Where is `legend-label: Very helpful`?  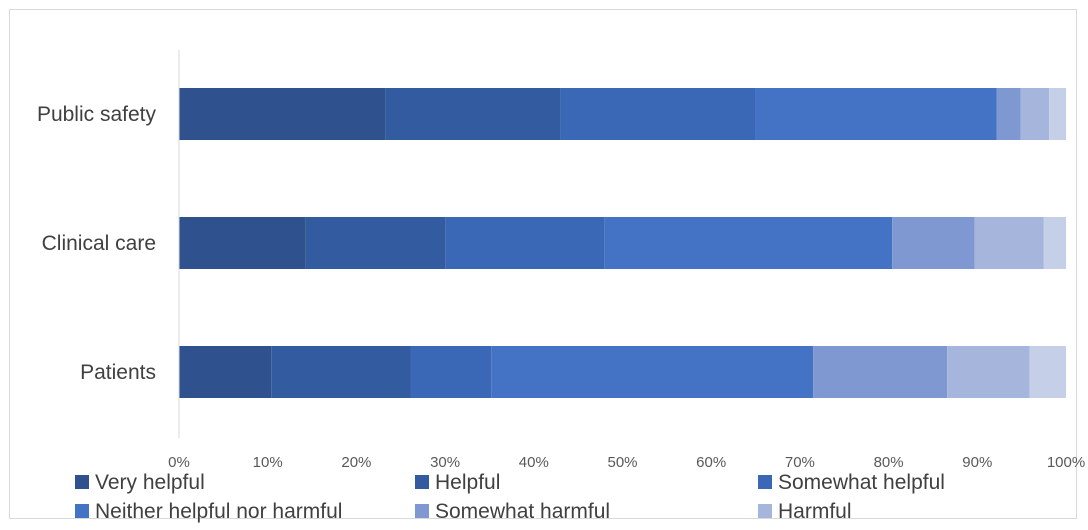
legend-label: Very helpful is located at coordinates (150, 482).